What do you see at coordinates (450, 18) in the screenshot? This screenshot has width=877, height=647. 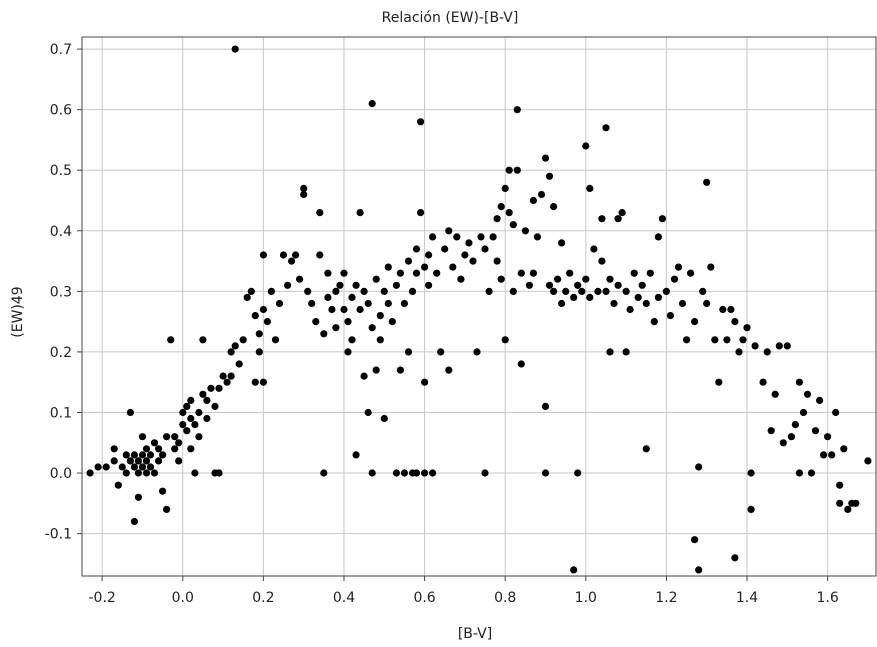 I see `chart-title: Relación (EW)-[B-V]` at bounding box center [450, 18].